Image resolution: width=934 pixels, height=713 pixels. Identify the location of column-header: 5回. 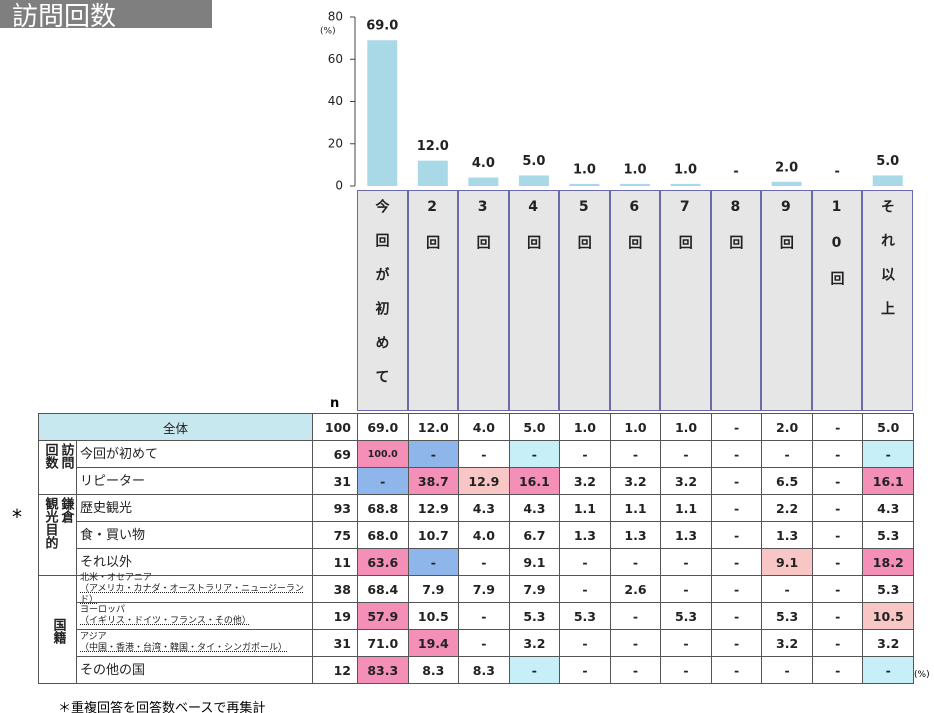
(584, 300).